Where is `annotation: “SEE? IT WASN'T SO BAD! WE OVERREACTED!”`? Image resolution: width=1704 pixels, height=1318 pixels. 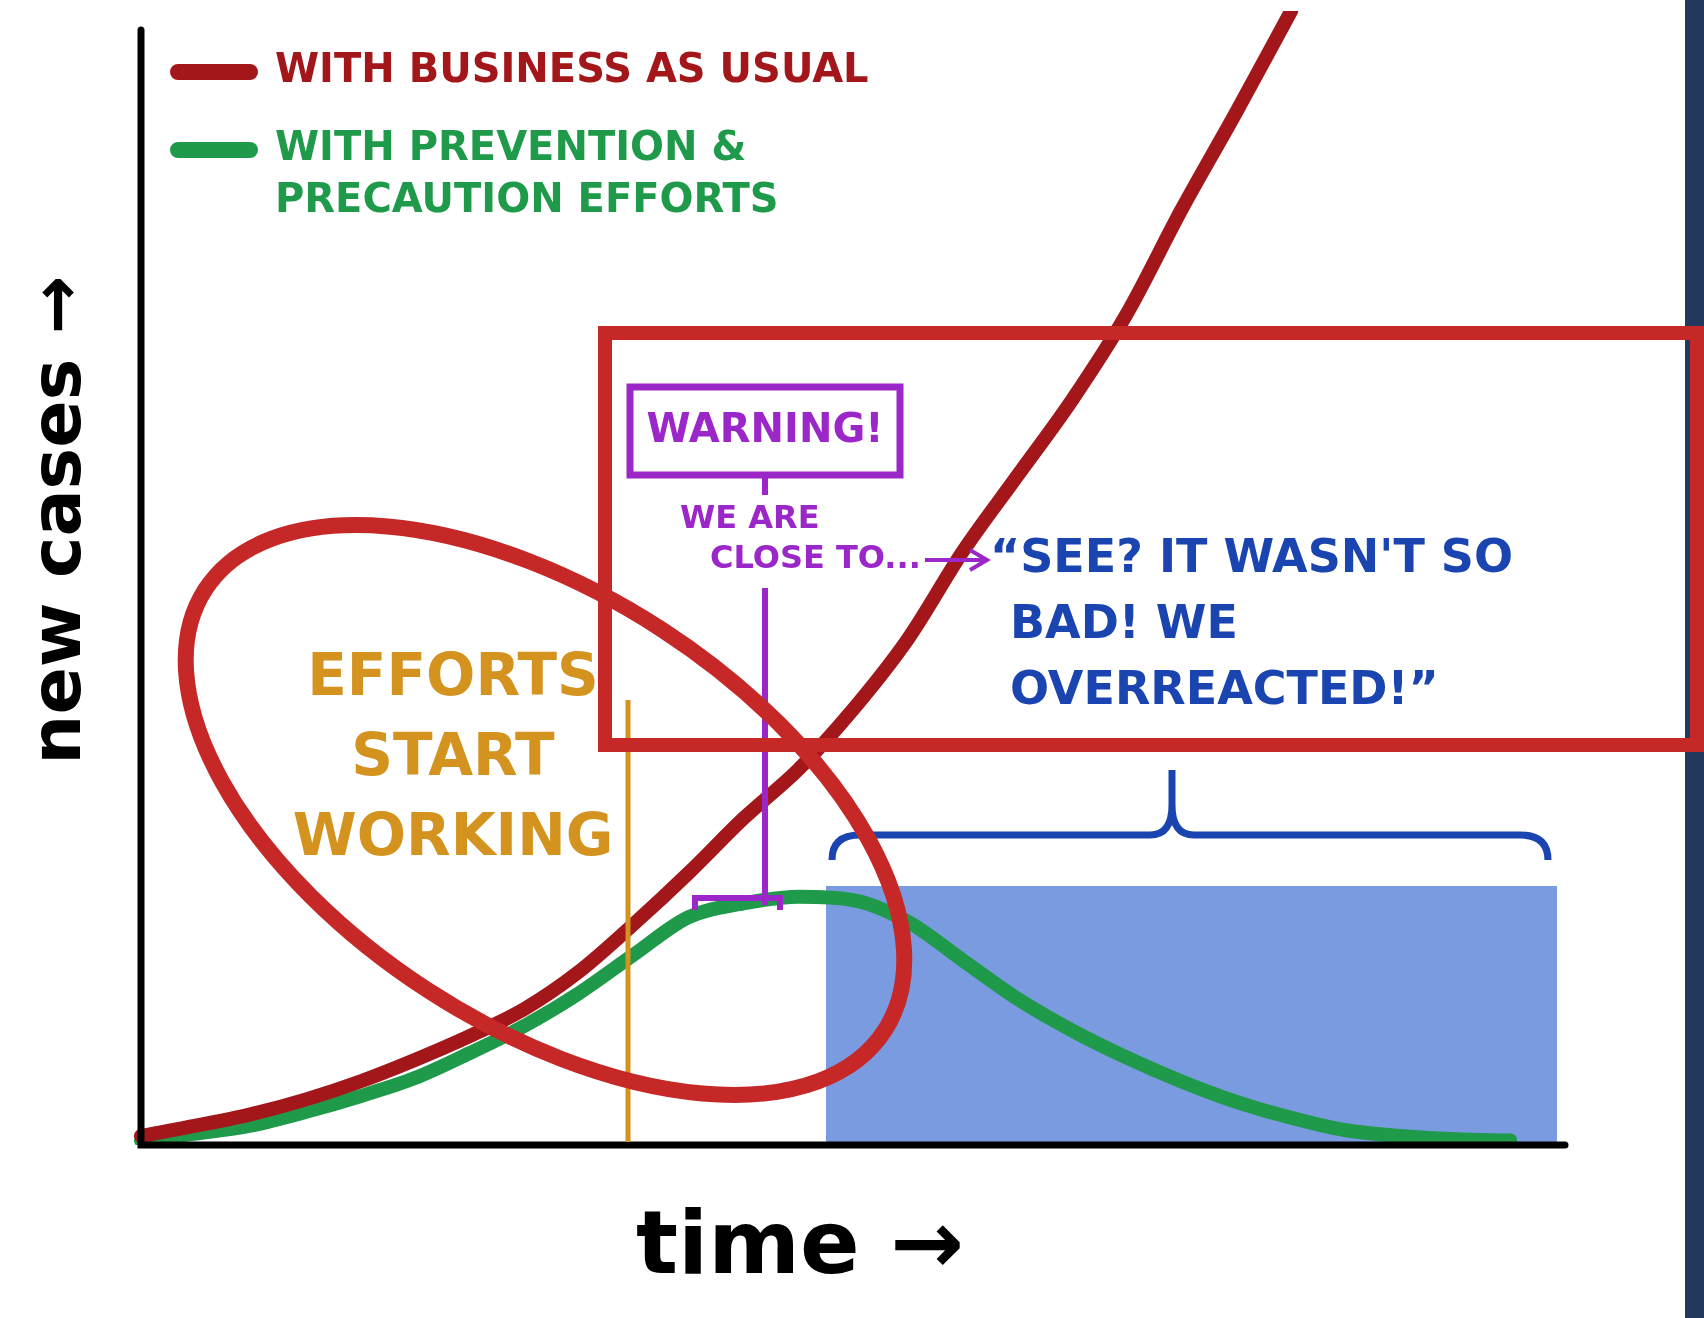
annotation: “SEE? IT WASN'T SO BAD! WE OVERREACTED!” is located at coordinates (1252, 621).